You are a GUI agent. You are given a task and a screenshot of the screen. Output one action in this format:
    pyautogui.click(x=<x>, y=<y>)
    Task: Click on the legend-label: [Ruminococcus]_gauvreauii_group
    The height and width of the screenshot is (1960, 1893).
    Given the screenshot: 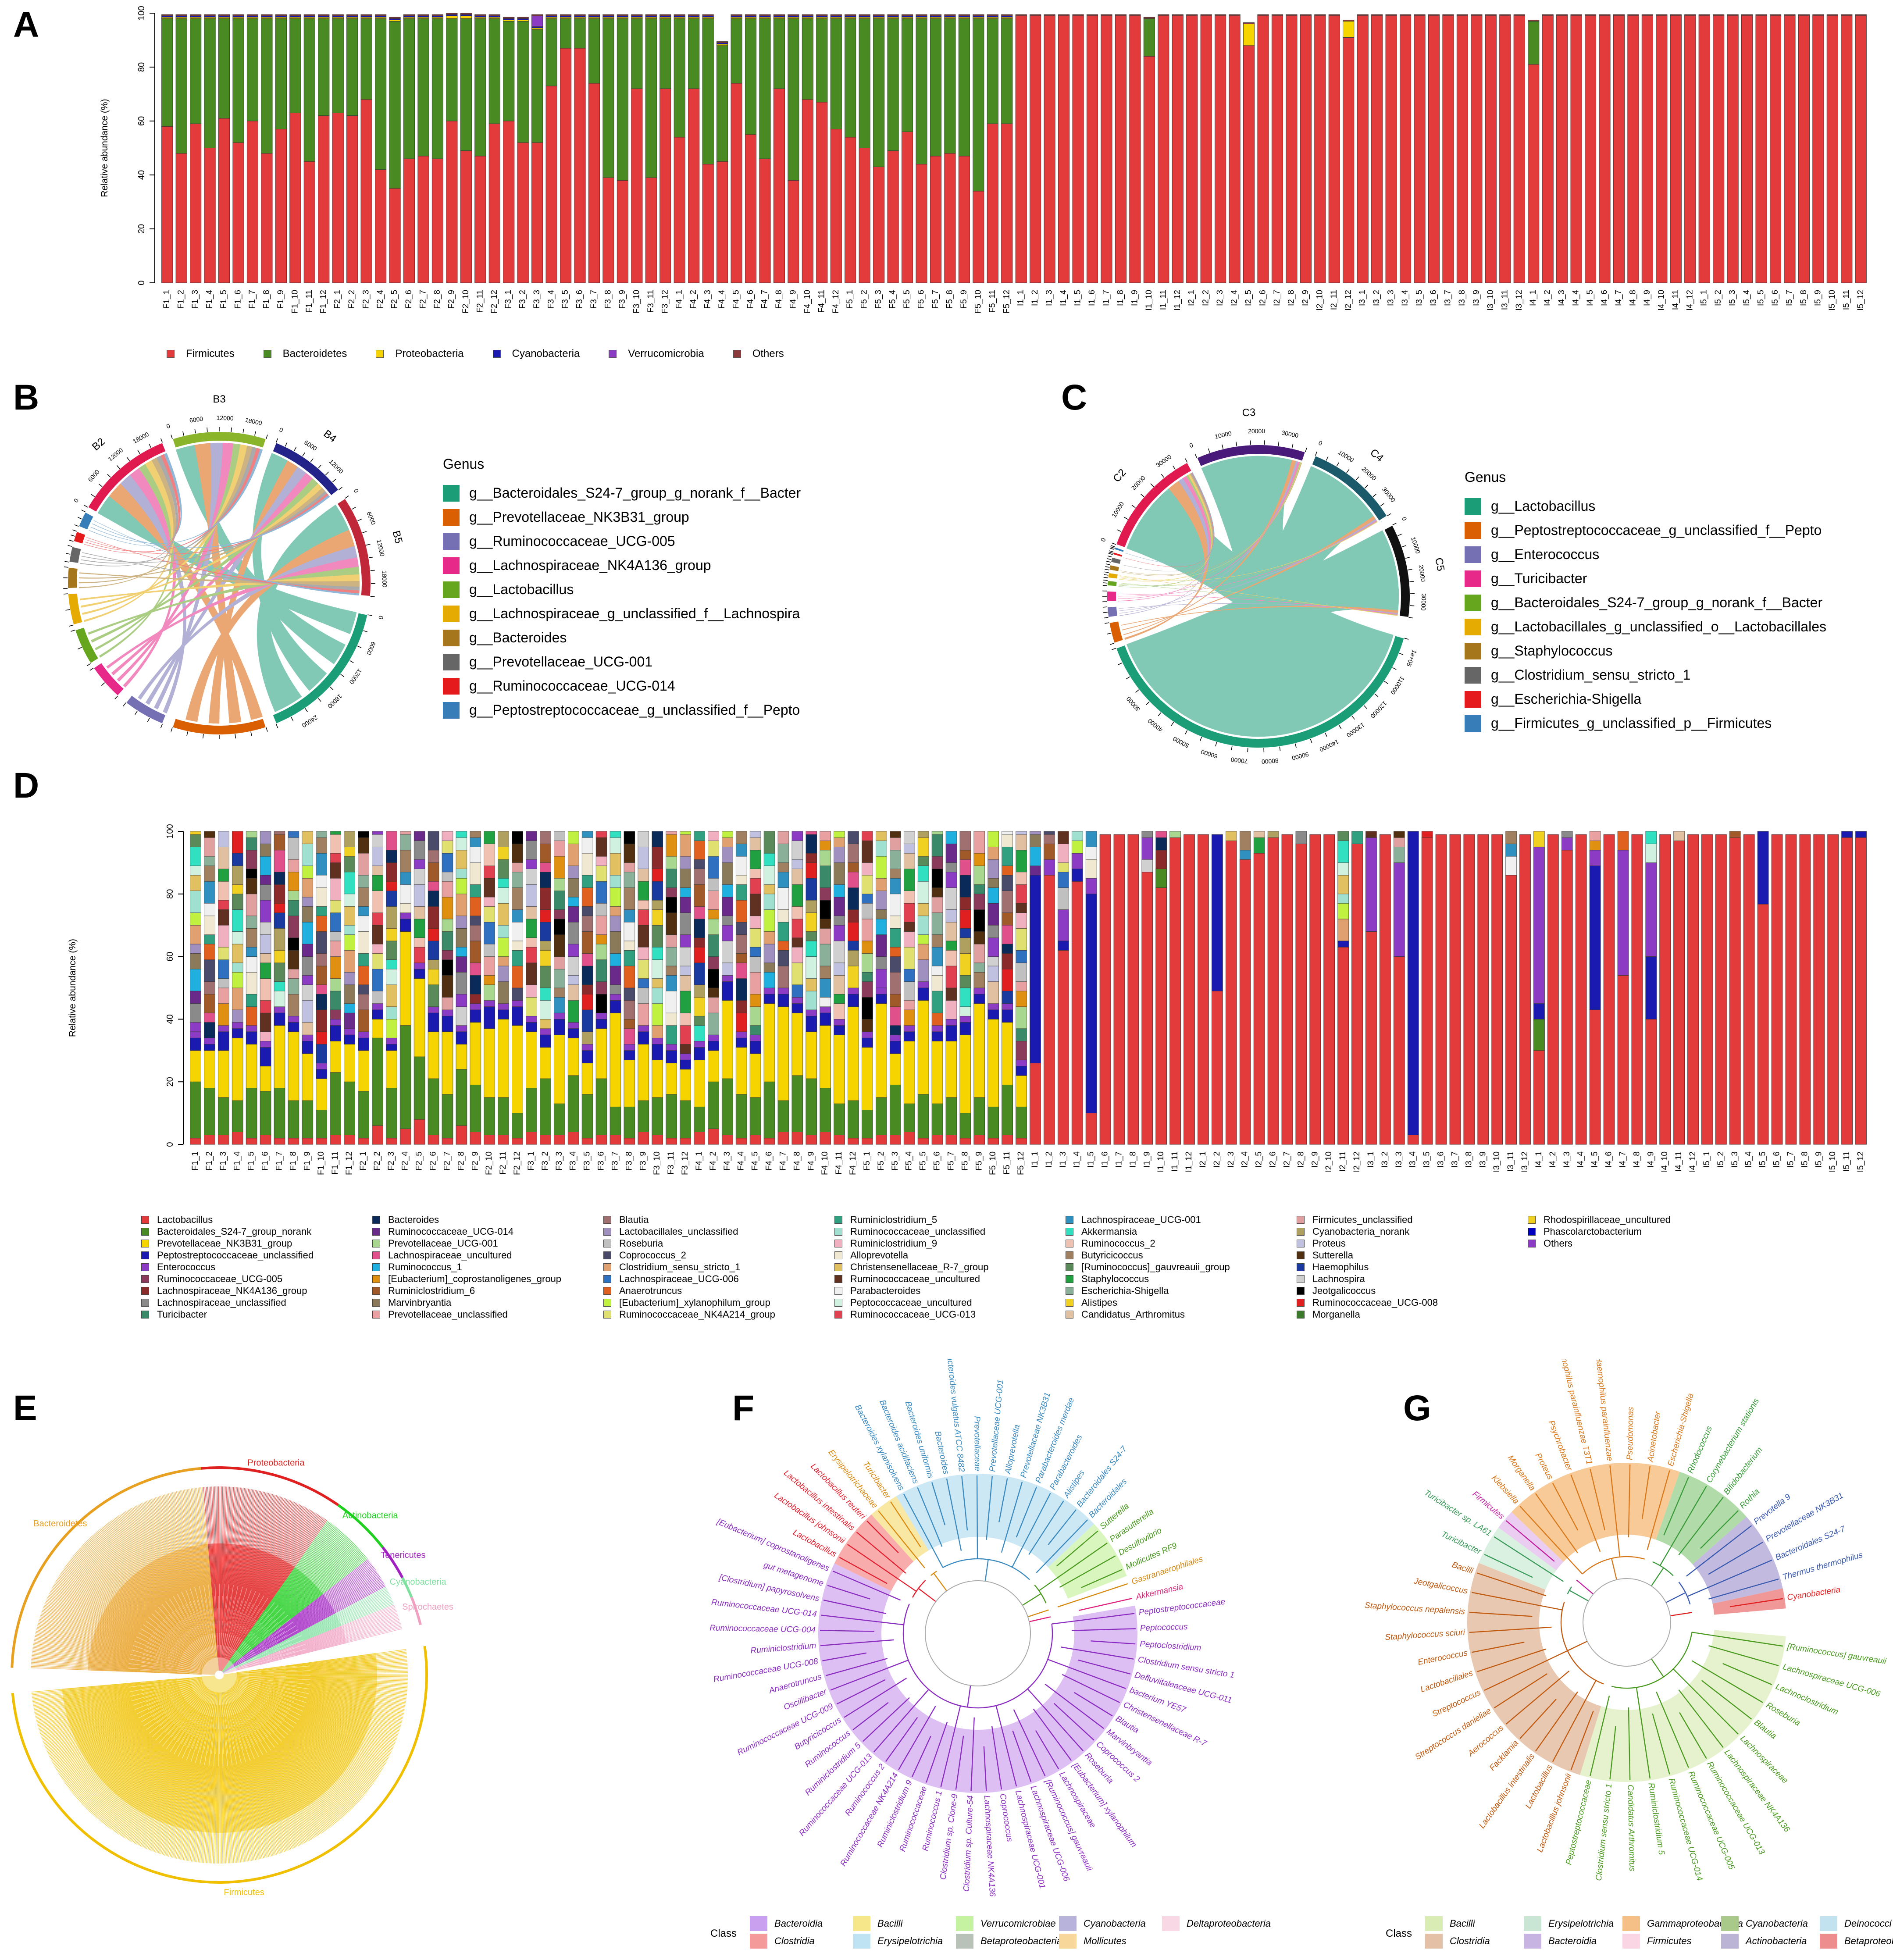 What is the action you would take?
    pyautogui.click(x=1155, y=1267)
    